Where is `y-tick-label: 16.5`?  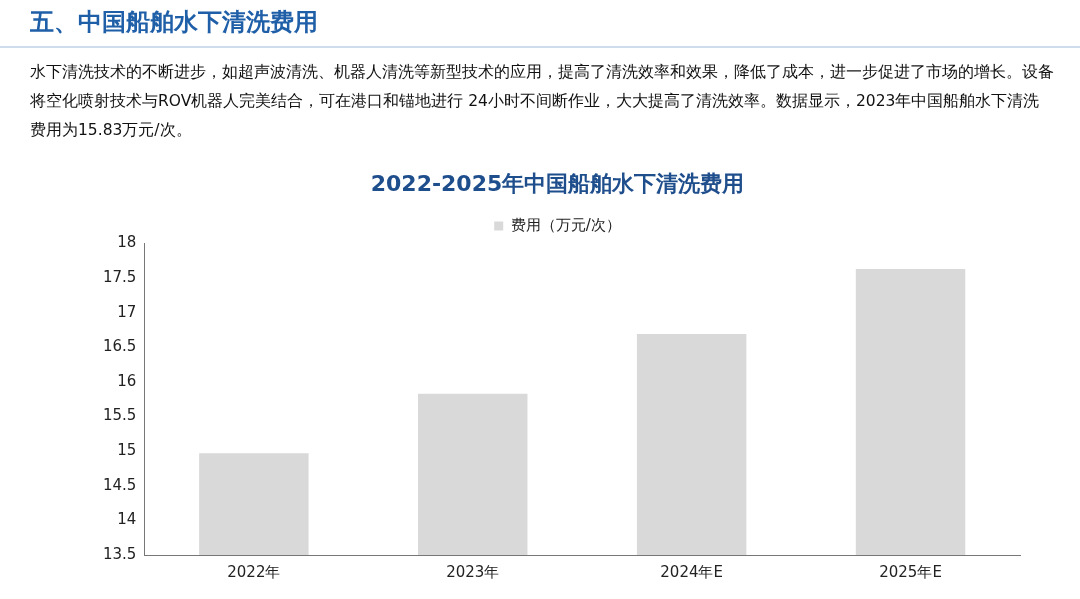 y-tick-label: 16.5 is located at coordinates (119, 346).